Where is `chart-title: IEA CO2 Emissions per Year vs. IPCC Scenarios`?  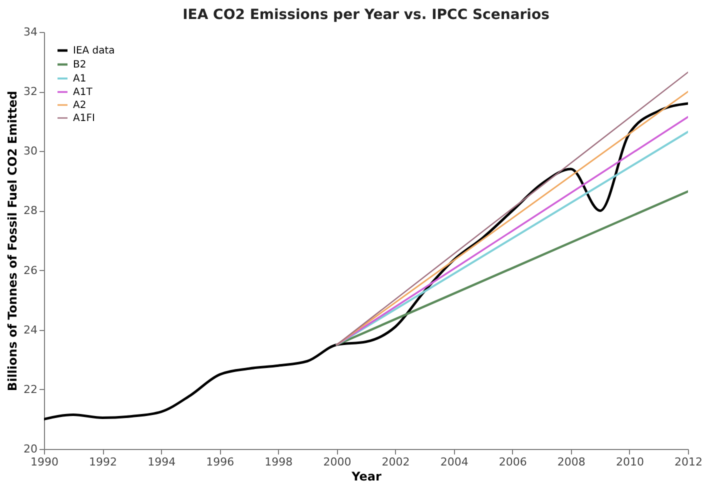
chart-title: IEA CO2 Emissions per Year vs. IPCC Scenarios is located at coordinates (366, 15).